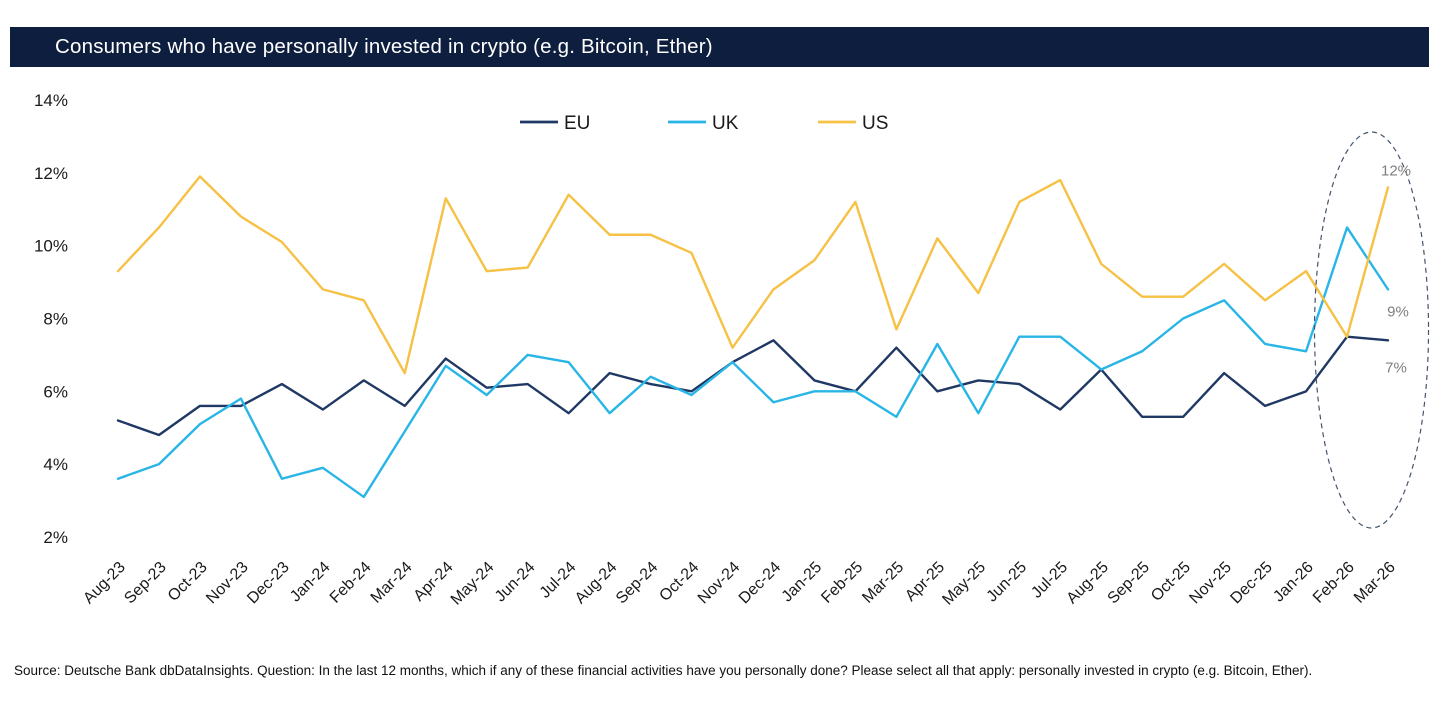  Describe the element at coordinates (51, 173) in the screenshot. I see `y-axis-tick-label: 12%` at that location.